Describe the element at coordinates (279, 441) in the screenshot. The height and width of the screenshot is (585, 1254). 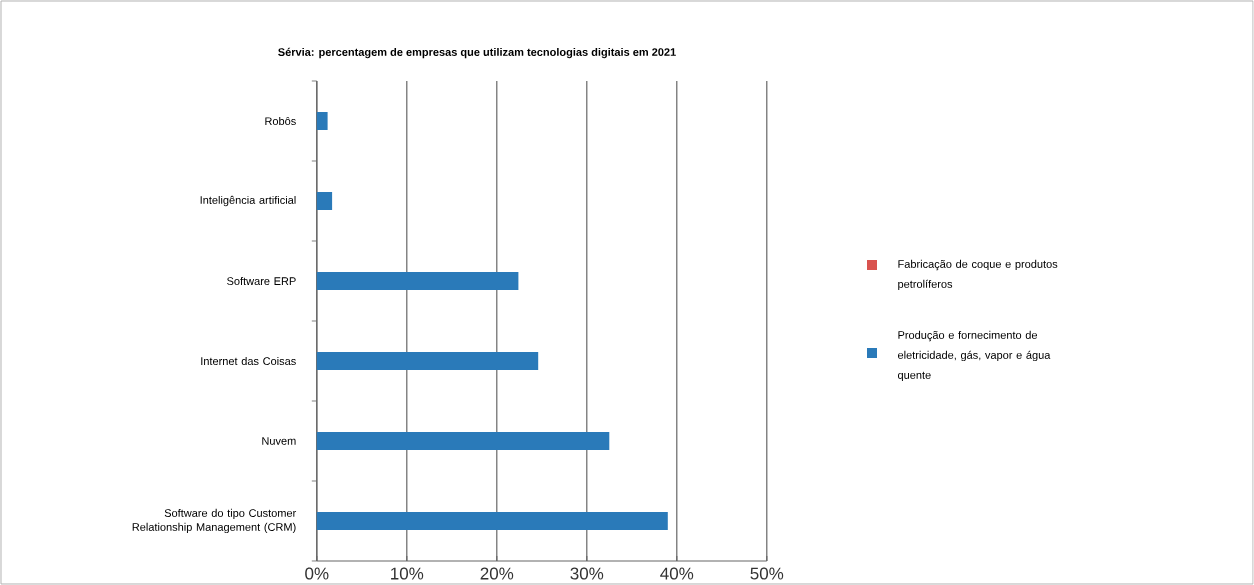
I see `y-tick-label: Nuvem` at that location.